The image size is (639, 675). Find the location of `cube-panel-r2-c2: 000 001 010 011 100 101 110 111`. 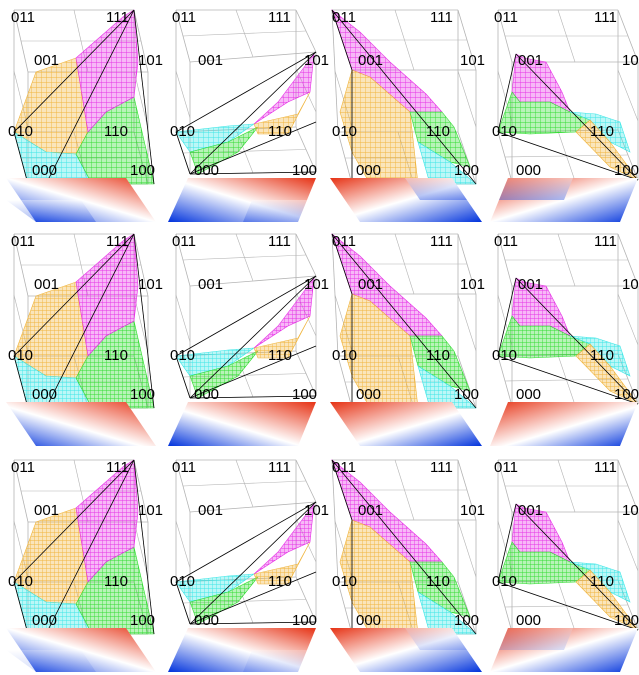

cube-panel-r2-c2: 000 001 010 011 100 101 110 111 is located at coordinates (249, 318).